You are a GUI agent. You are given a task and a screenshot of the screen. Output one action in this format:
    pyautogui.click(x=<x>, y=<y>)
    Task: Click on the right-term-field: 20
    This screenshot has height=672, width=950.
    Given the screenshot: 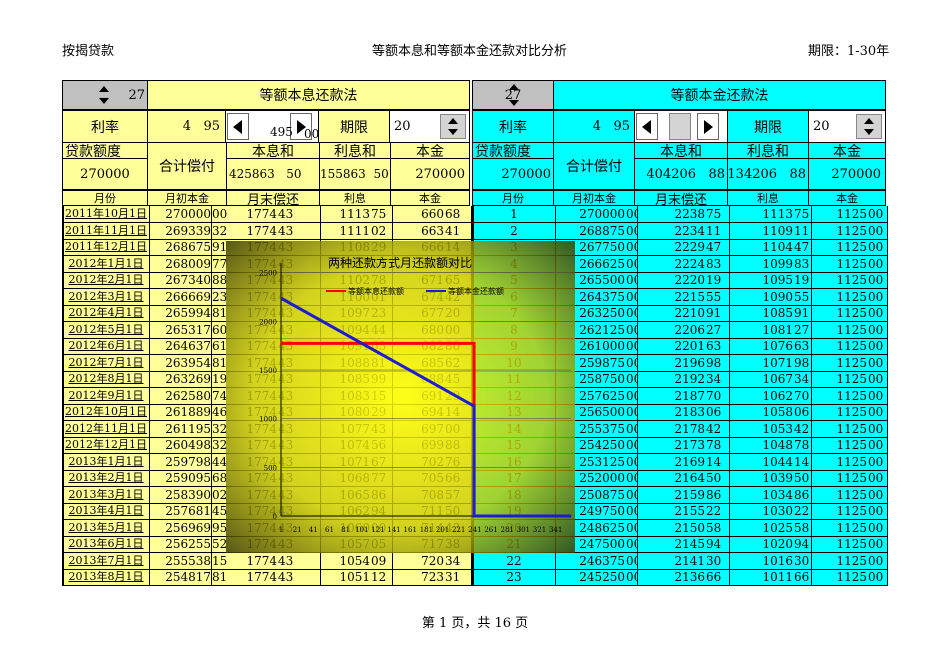 What is the action you would take?
    pyautogui.click(x=847, y=126)
    